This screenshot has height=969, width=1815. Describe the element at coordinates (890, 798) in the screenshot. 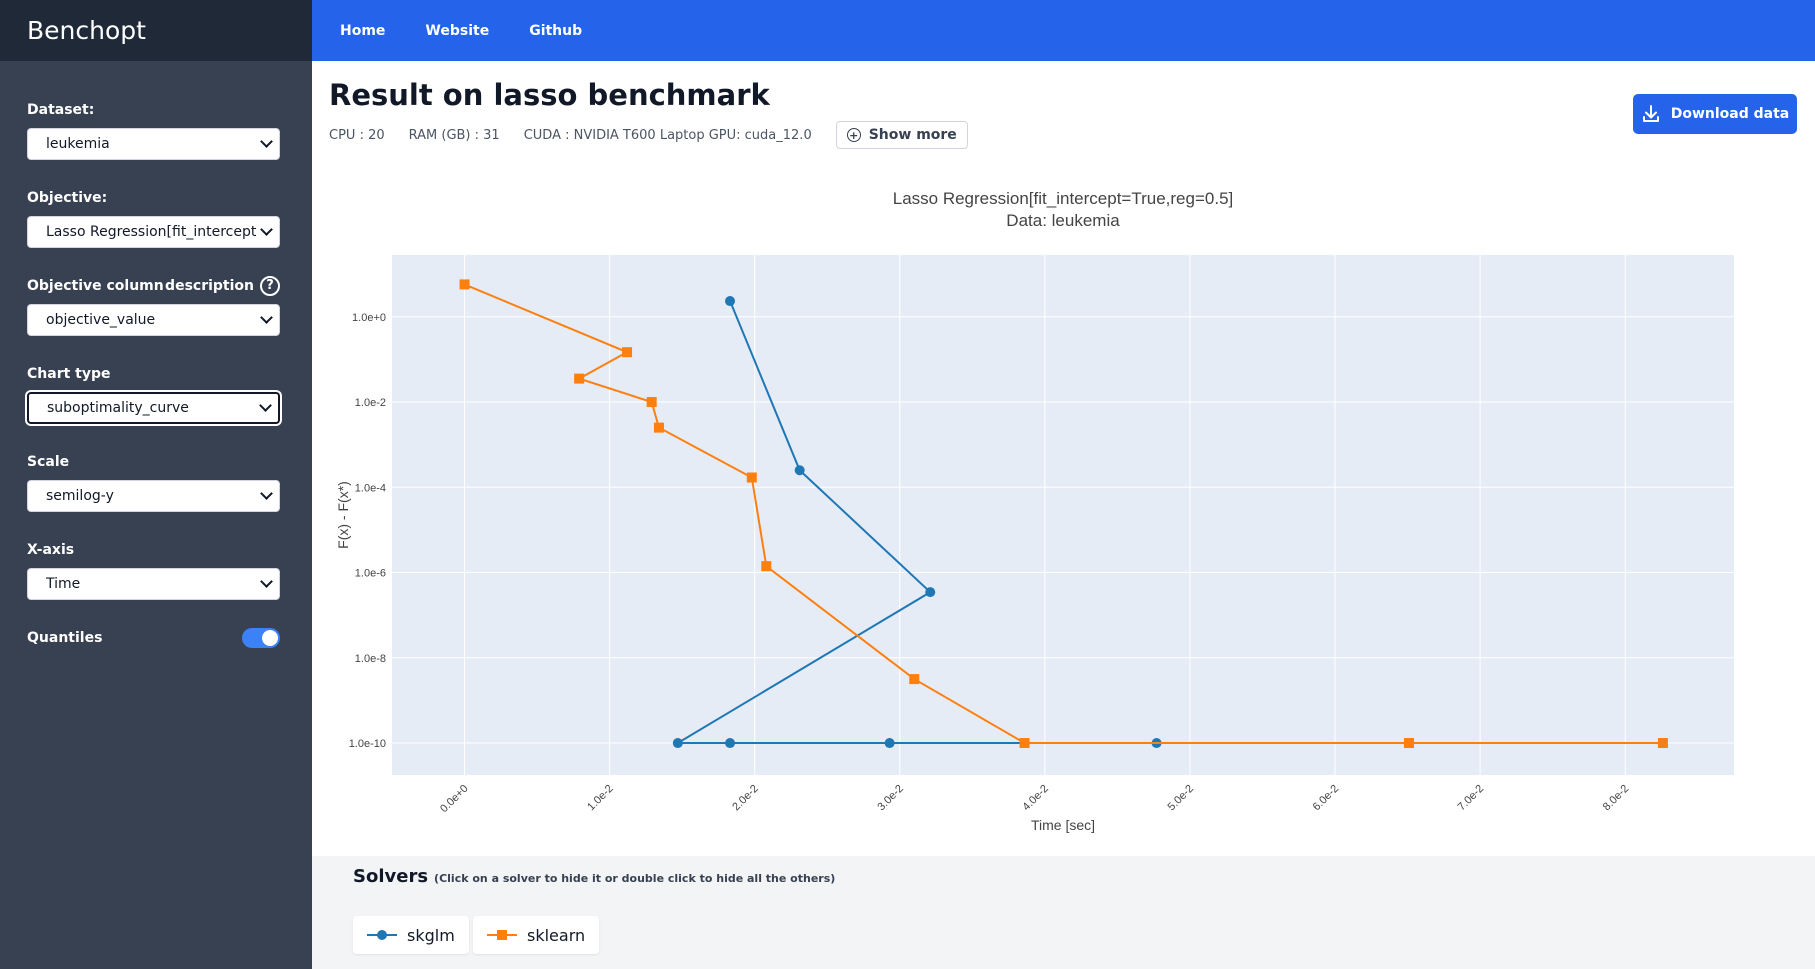

I see `x-tick-label: 3.0e-2` at that location.